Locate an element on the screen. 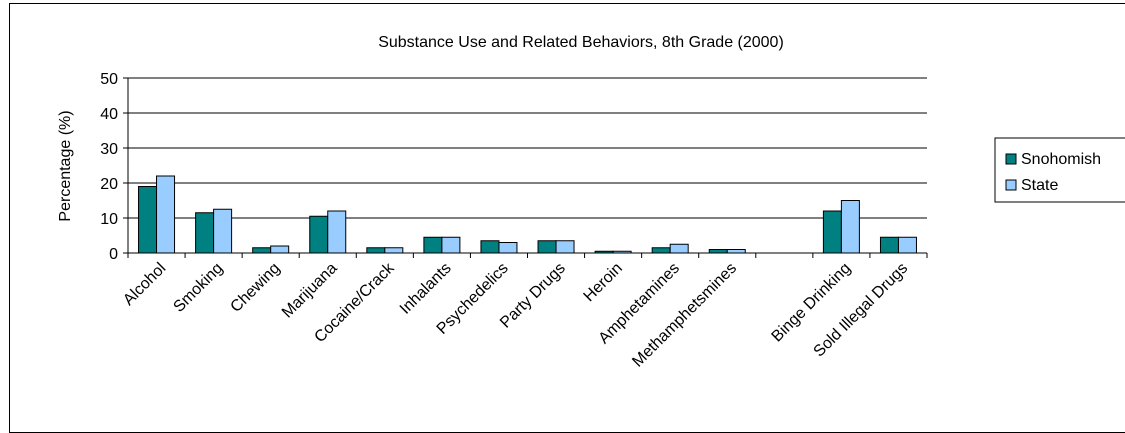 The width and height of the screenshot is (1125, 433). x-tick-label: Heroin is located at coordinates (603, 282).